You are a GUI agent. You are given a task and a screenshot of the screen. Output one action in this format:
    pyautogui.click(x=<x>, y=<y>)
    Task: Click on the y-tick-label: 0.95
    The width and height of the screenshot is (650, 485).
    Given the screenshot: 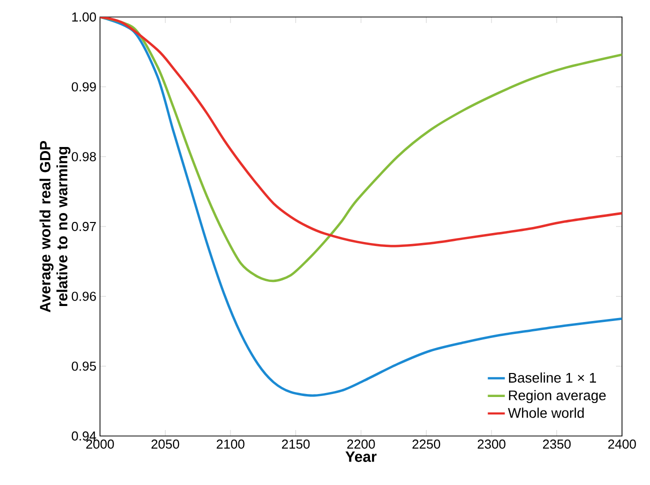 What is the action you would take?
    pyautogui.click(x=84, y=366)
    